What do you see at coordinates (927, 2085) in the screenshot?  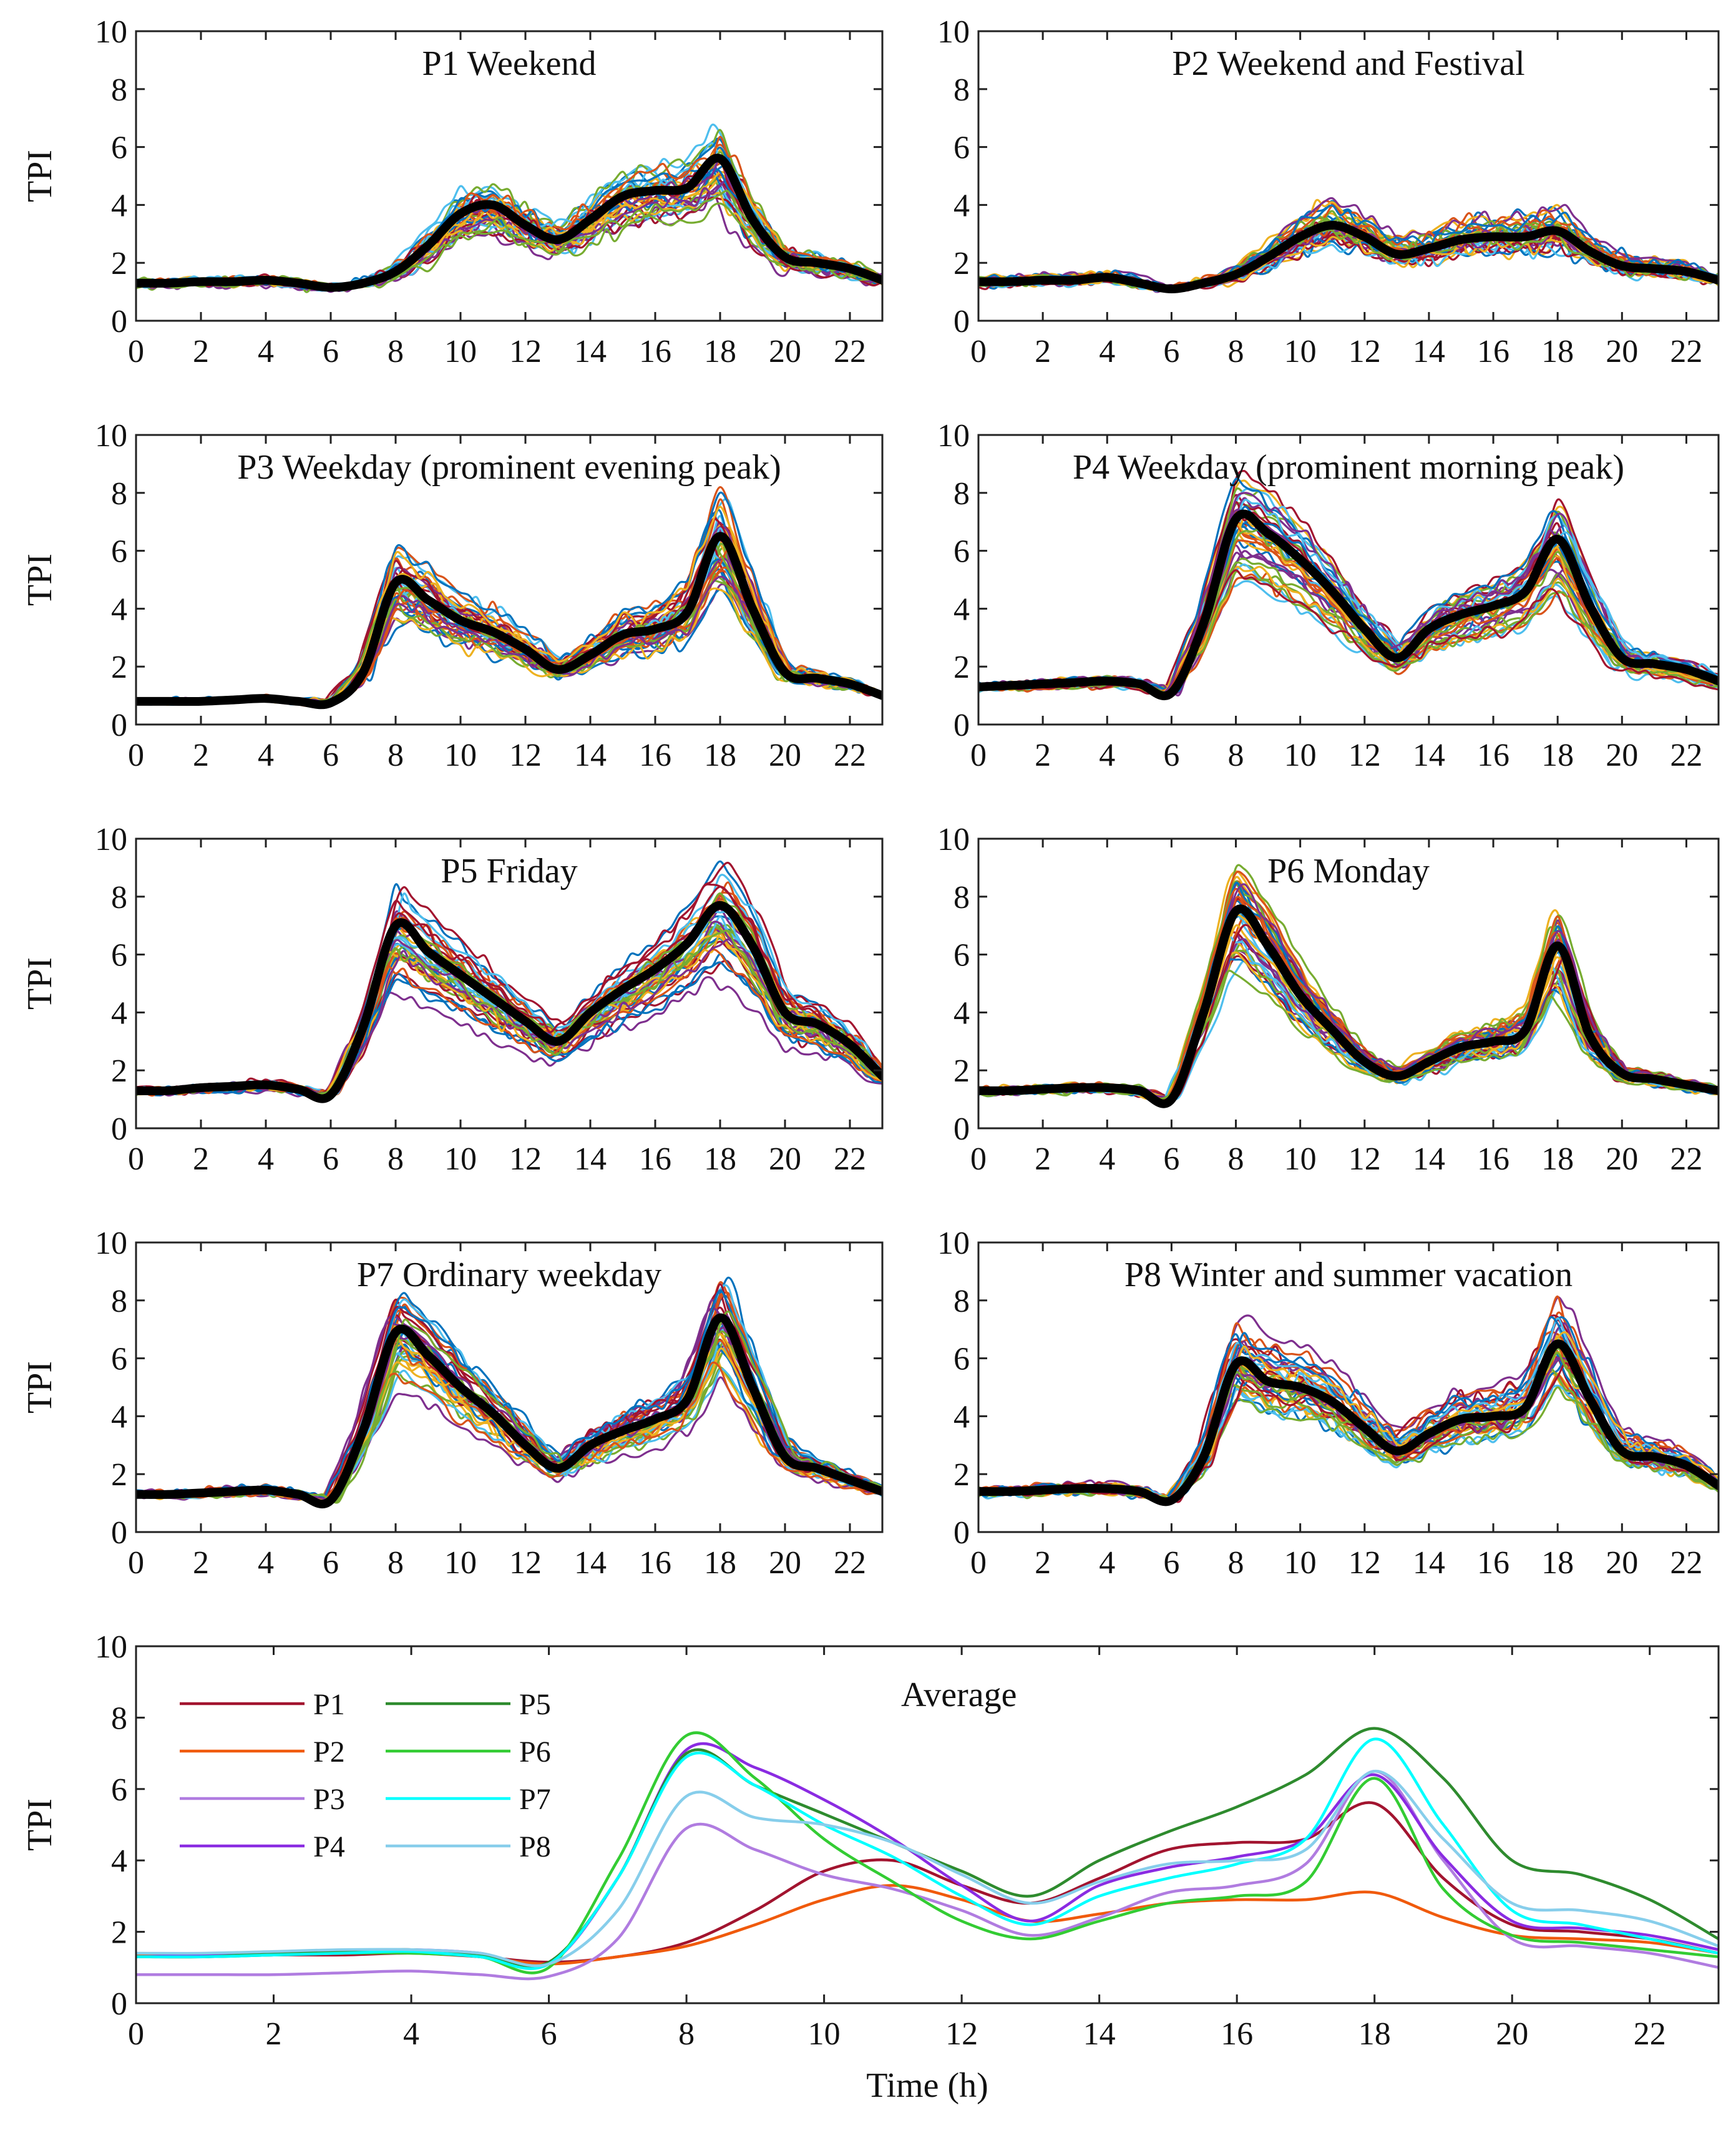 I see `x-axis-label: Time (h)` at bounding box center [927, 2085].